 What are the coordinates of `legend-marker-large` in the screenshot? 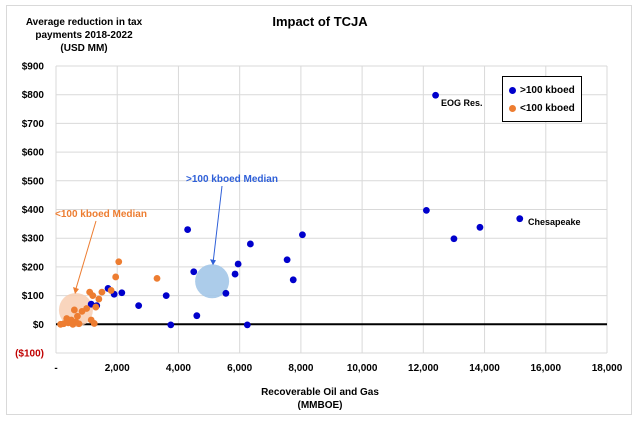 It's located at (512, 90).